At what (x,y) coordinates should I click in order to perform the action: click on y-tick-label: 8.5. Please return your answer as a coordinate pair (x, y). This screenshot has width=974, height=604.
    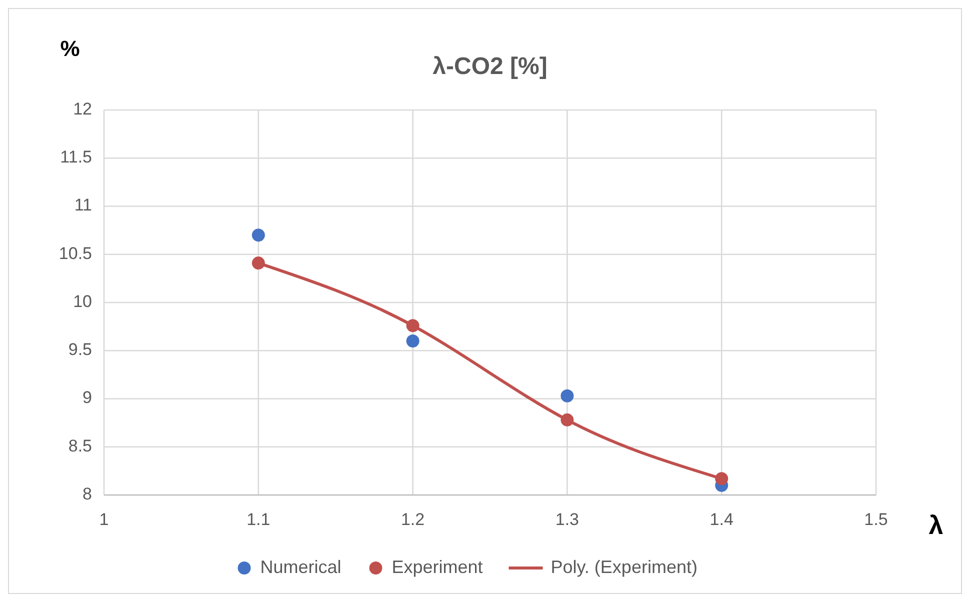
    Looking at the image, I should click on (80, 446).